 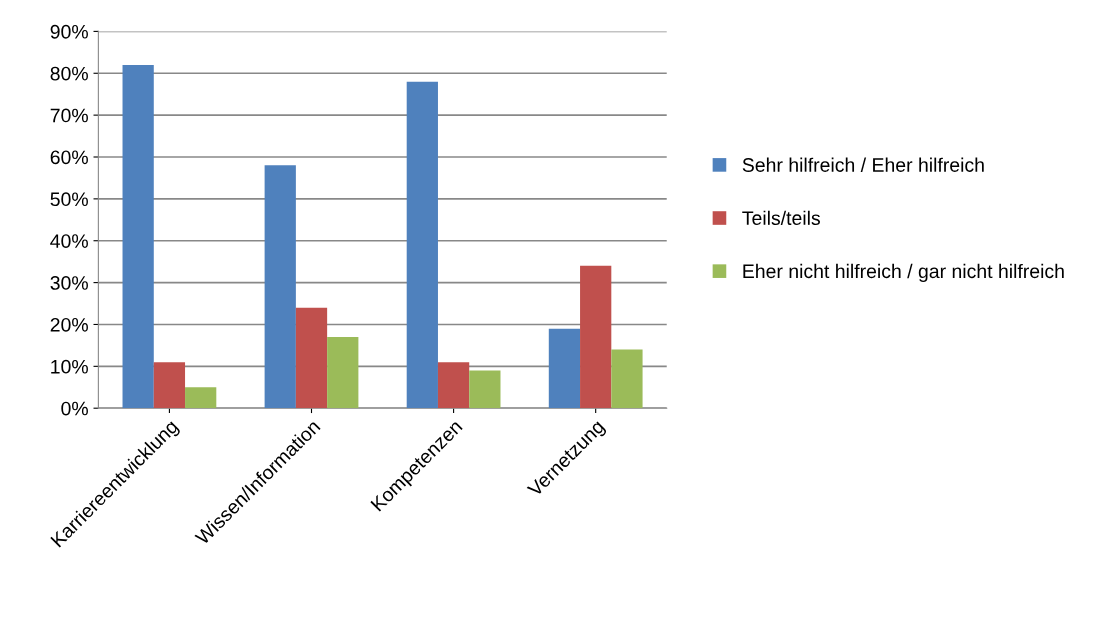 What do you see at coordinates (863, 164) in the screenshot?
I see `legend-label: Sehr hilfreich / Eher hilfreich` at bounding box center [863, 164].